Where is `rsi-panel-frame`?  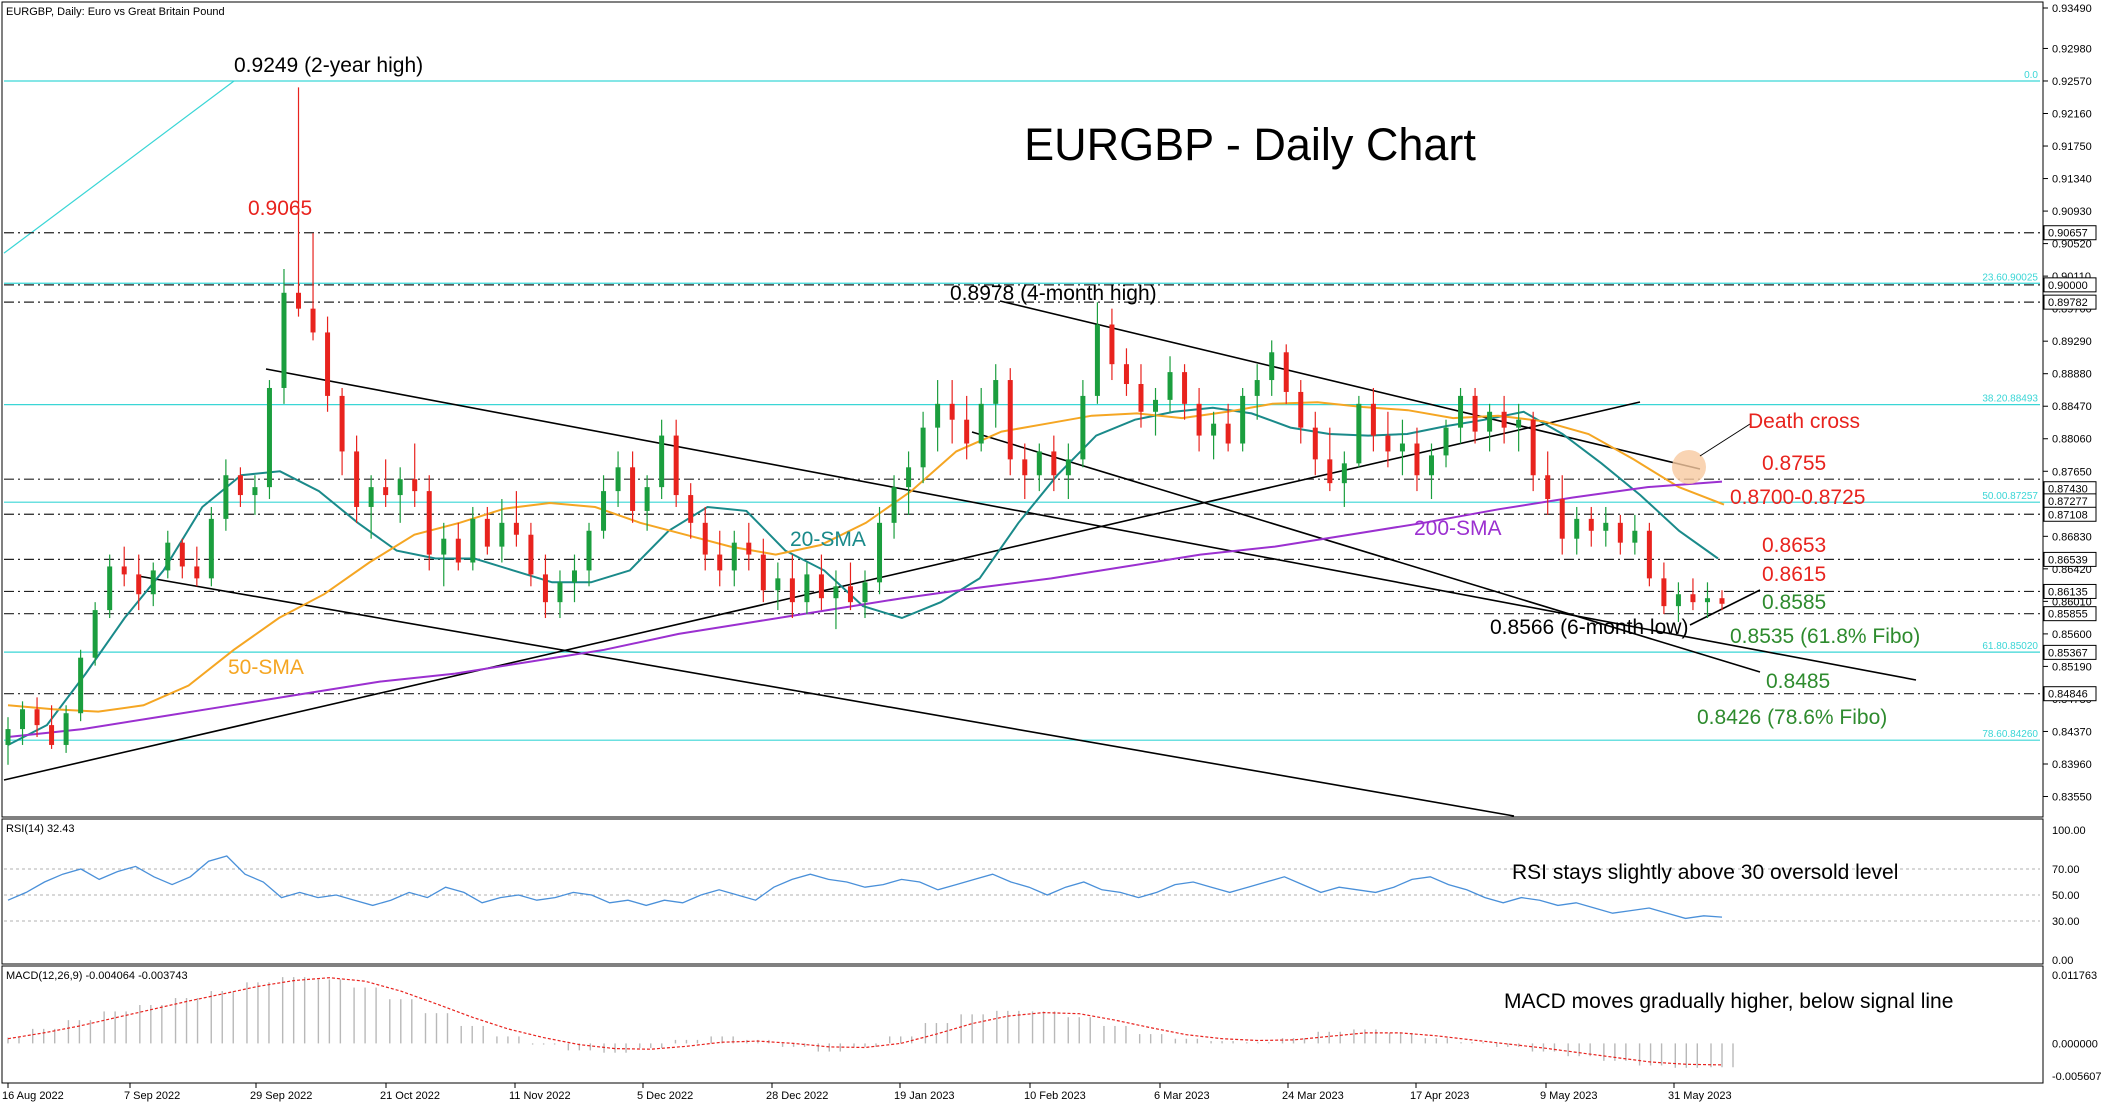 rsi-panel-frame is located at coordinates (1022, 891).